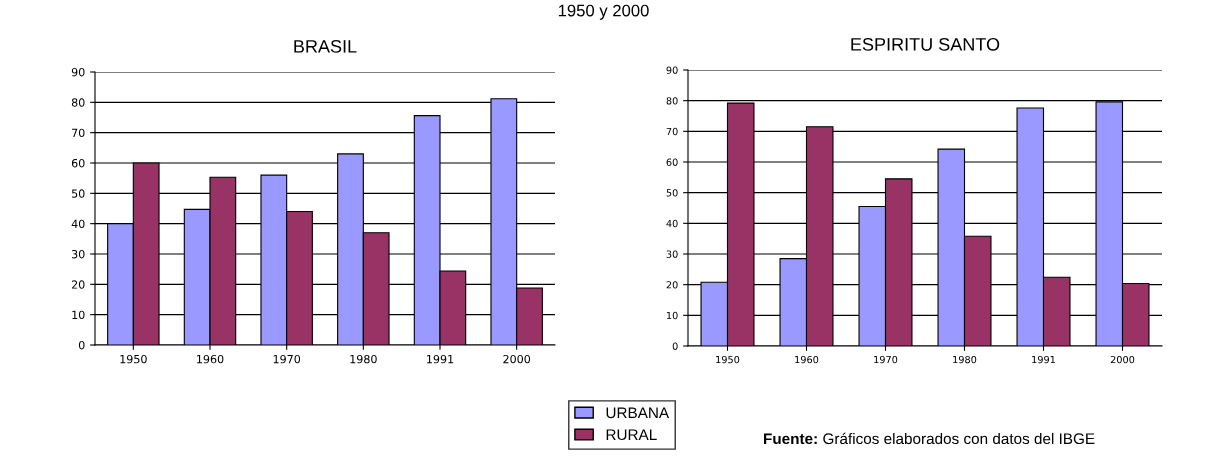 The image size is (1207, 459). I want to click on chart-title: ESPIRITU SANTO, so click(925, 44).